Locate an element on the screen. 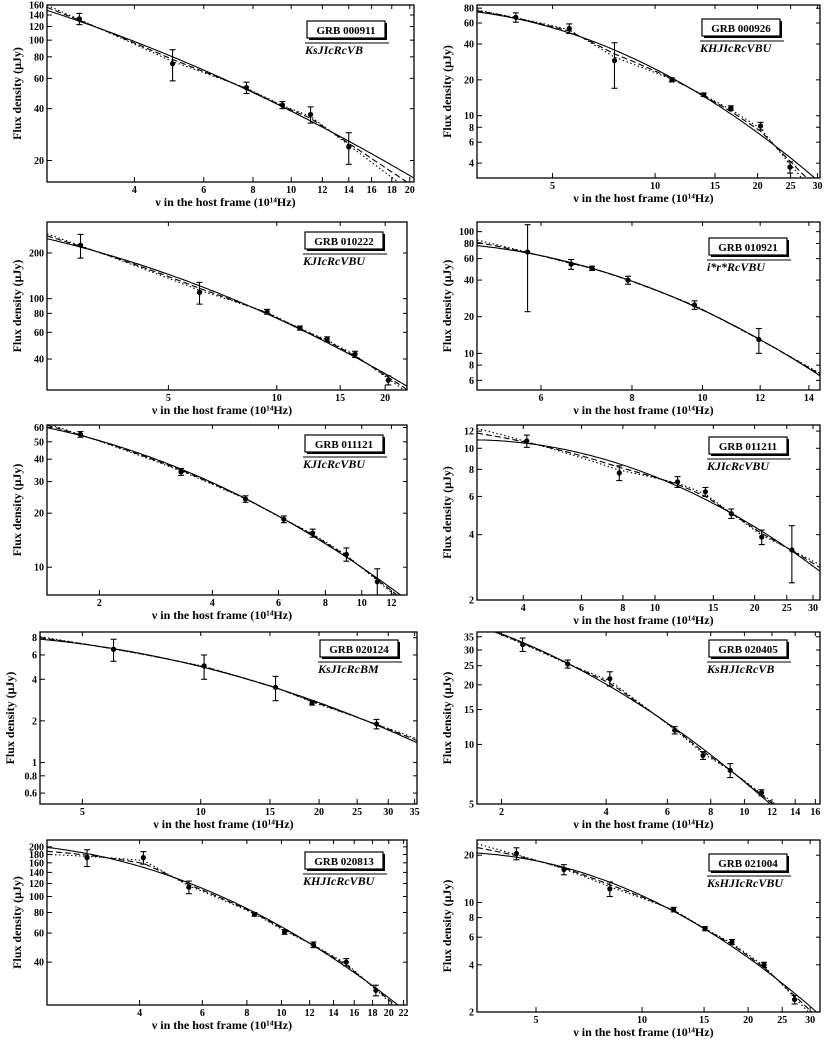 The height and width of the screenshot is (1044, 830). x-tick-label: 14 is located at coordinates (809, 398).